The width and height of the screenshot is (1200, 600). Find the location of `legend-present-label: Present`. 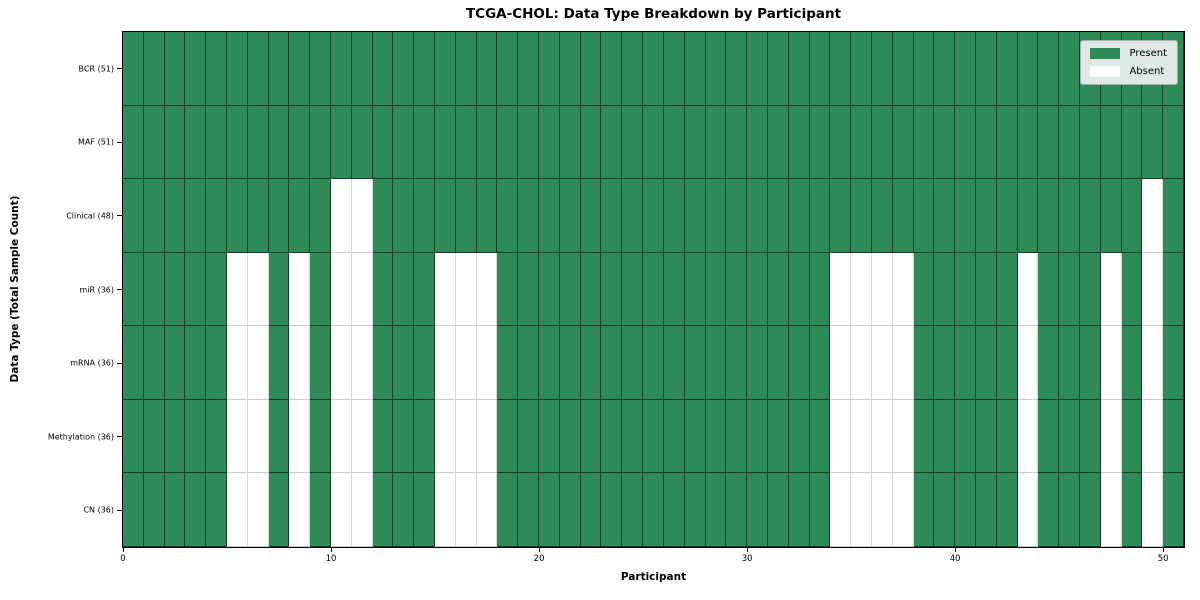

legend-present-label: Present is located at coordinates (1148, 53).